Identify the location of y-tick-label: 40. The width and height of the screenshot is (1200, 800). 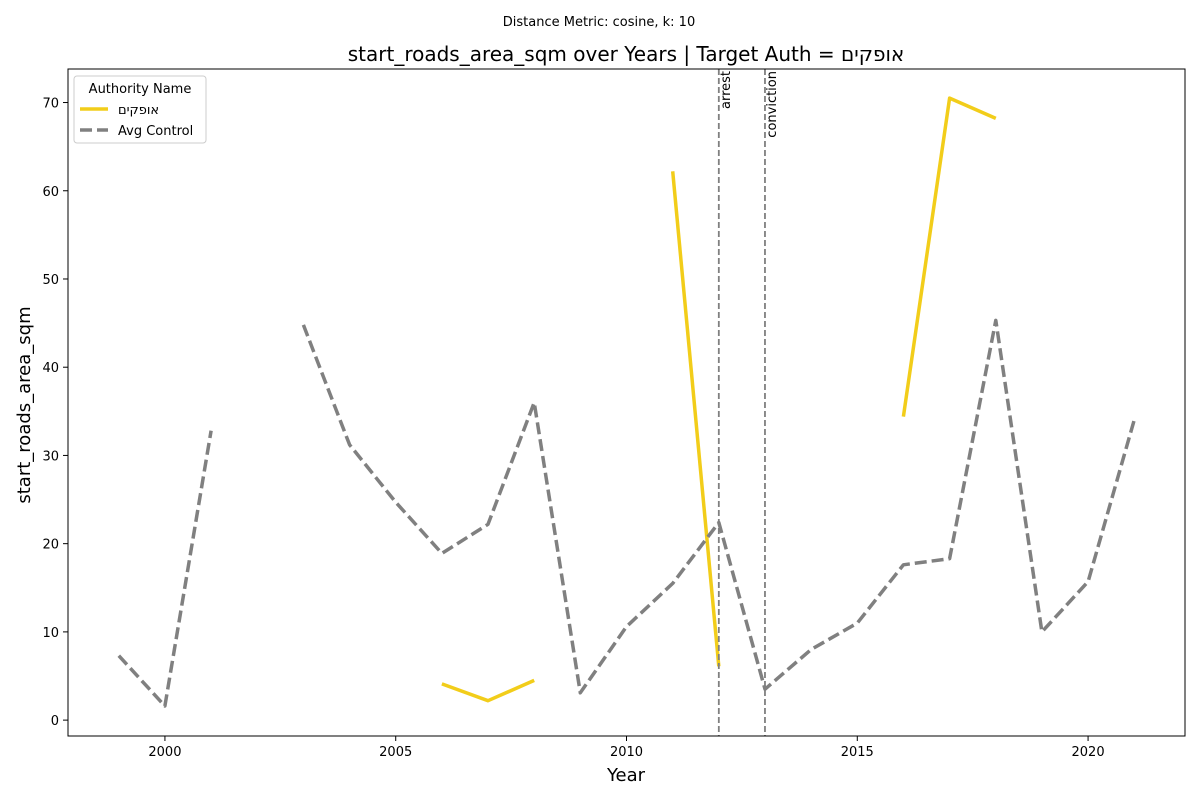
(50, 368).